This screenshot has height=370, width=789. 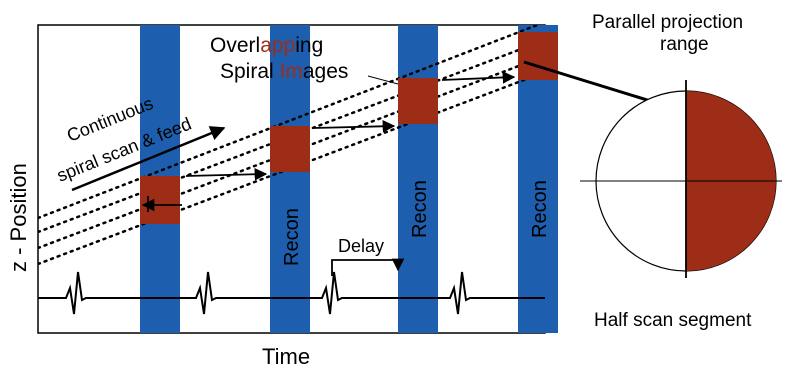 What do you see at coordinates (681, 179) in the screenshot?
I see `half-scan-circle` at bounding box center [681, 179].